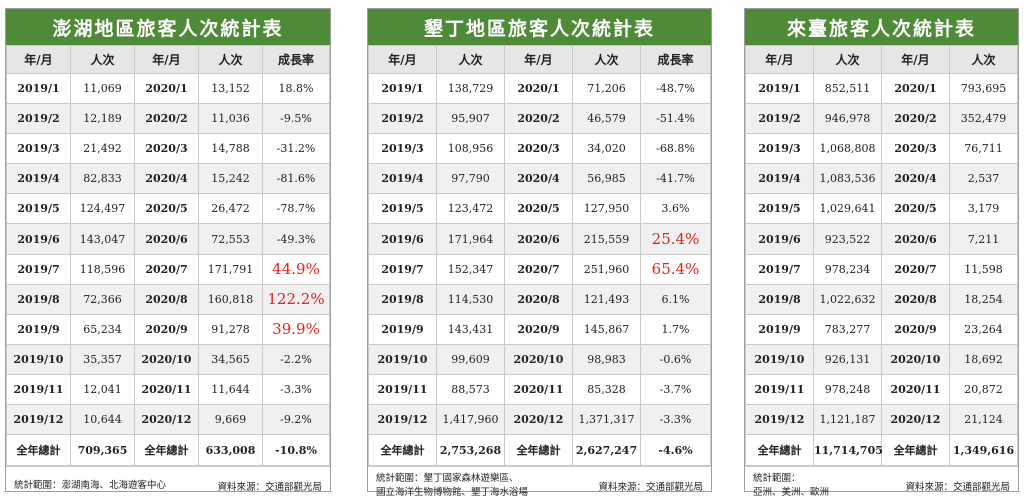 The width and height of the screenshot is (1024, 504). I want to click on total-cell: -4.6%, so click(675, 450).